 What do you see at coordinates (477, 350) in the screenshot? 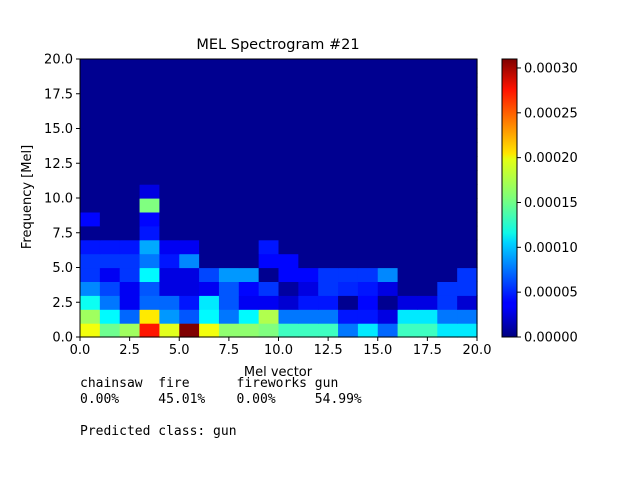
I see `x-tick-label: 20.0` at bounding box center [477, 350].